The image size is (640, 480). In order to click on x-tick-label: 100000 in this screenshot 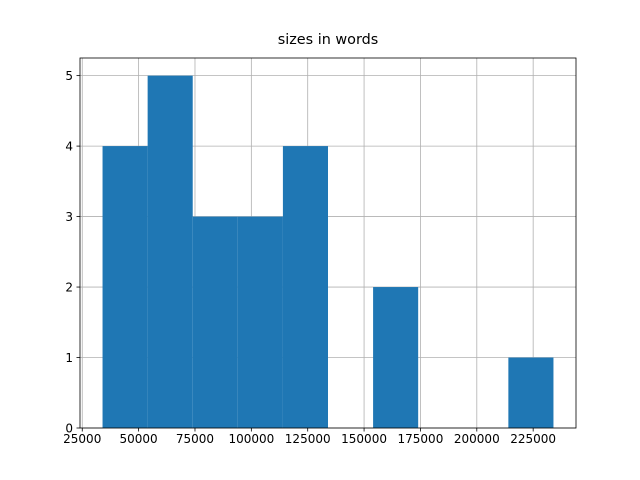, I will do `click(251, 439)`.